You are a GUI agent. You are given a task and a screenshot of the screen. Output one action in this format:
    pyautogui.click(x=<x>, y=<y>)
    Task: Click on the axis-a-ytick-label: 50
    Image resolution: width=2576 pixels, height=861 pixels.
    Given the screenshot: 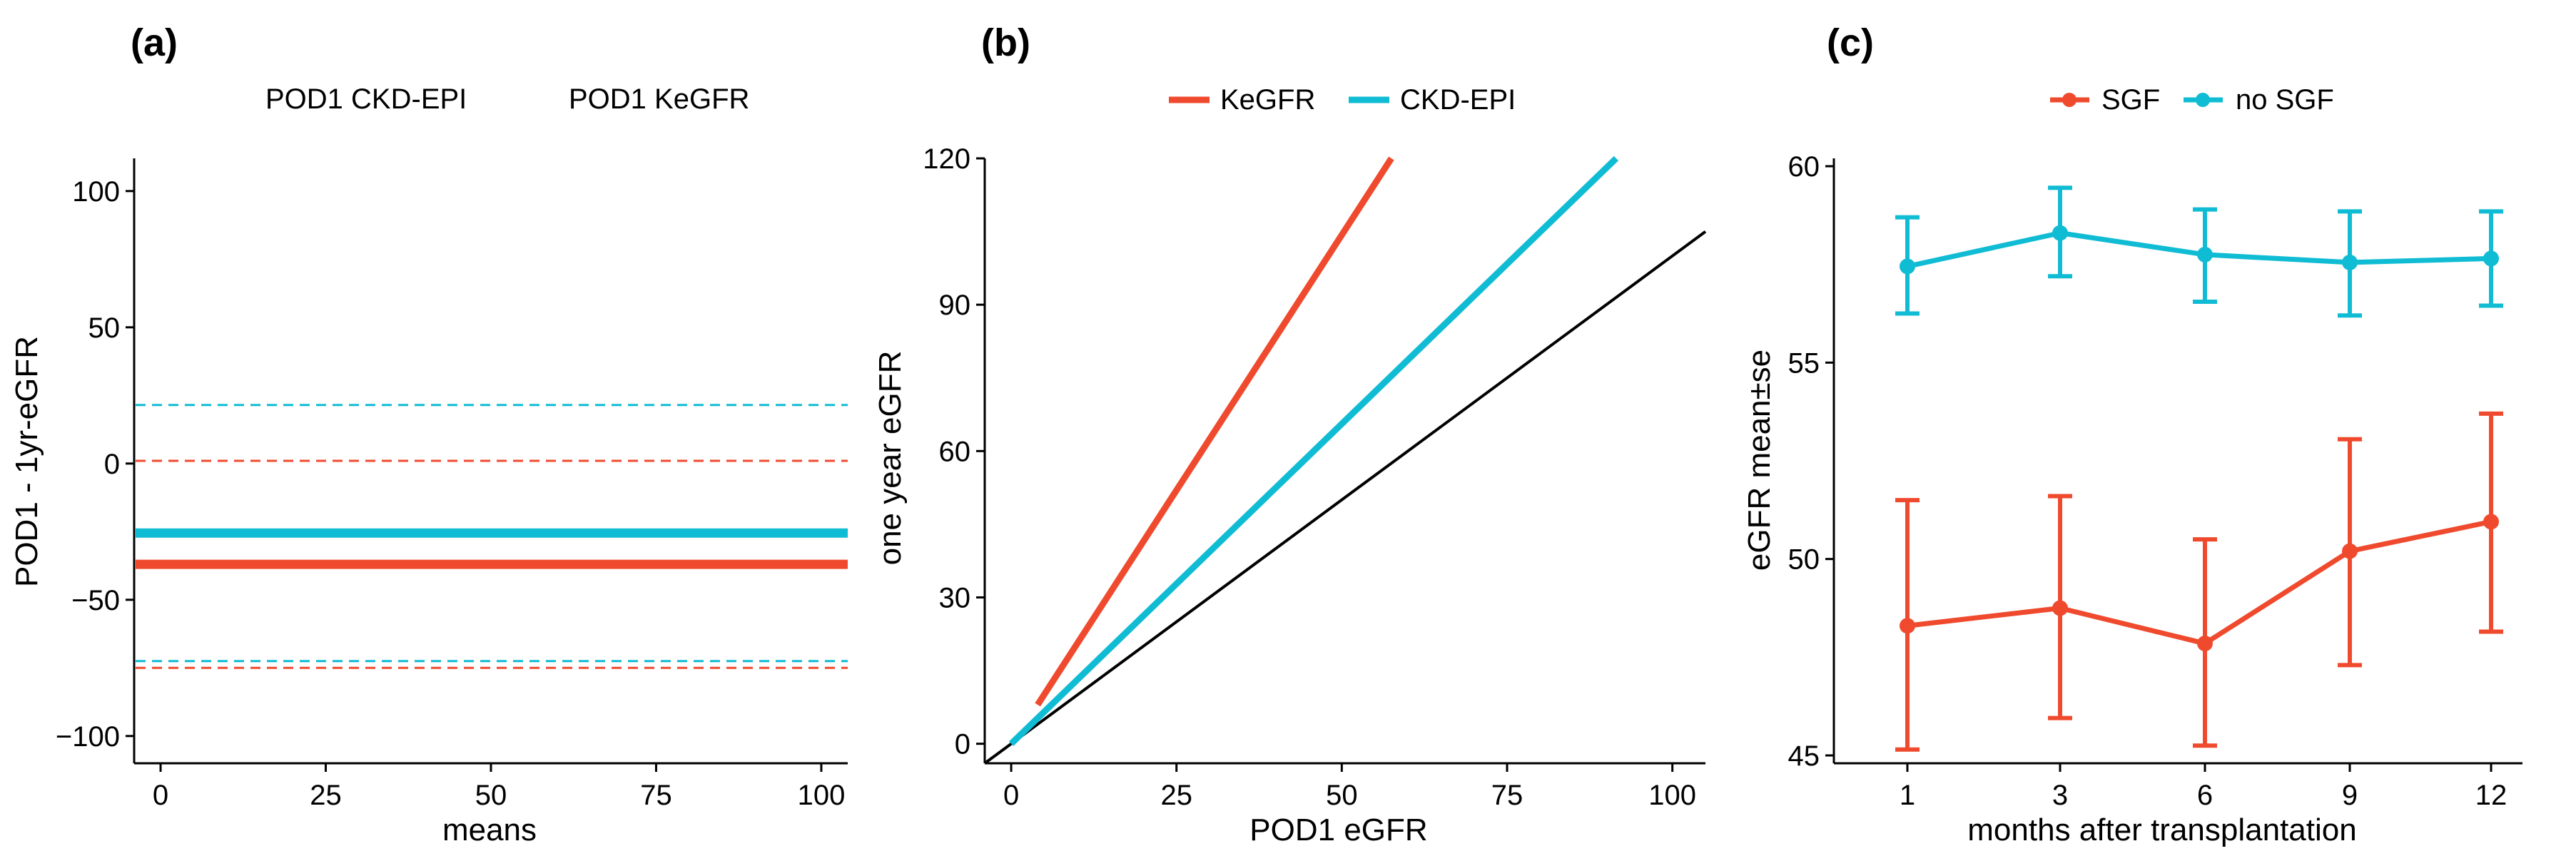 What is the action you would take?
    pyautogui.click(x=104, y=328)
    